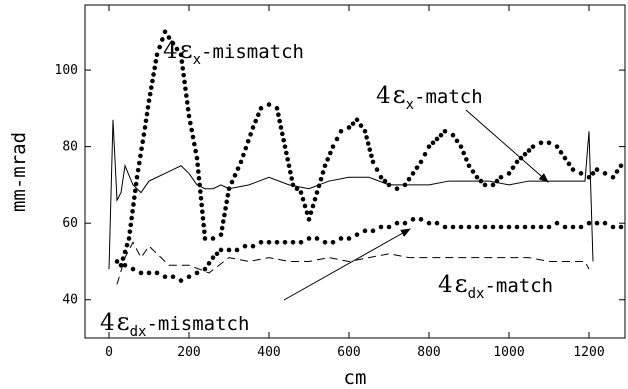  What do you see at coordinates (188, 352) in the screenshot?
I see `x-tick-label: 200` at bounding box center [188, 352].